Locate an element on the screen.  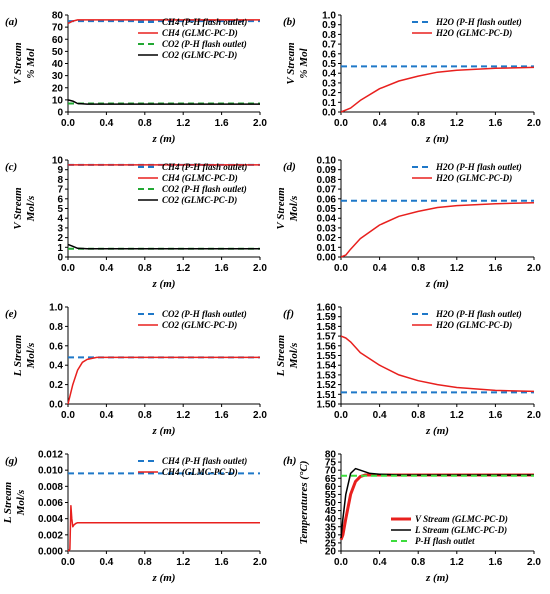
y-tick-label: 1 is located at coordinates (60, 248).